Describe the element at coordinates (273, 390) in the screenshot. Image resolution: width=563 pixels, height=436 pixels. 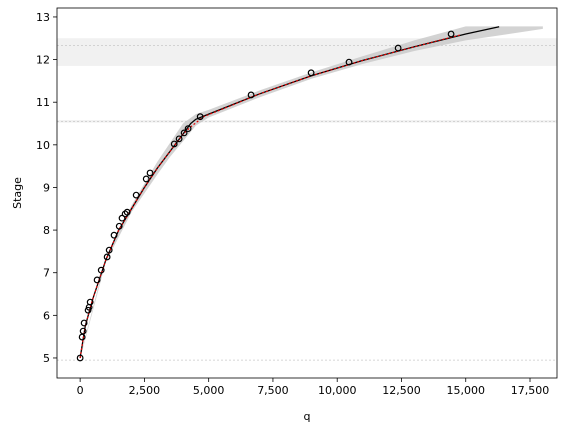
I see `x-tick-label: 7,500` at that location.